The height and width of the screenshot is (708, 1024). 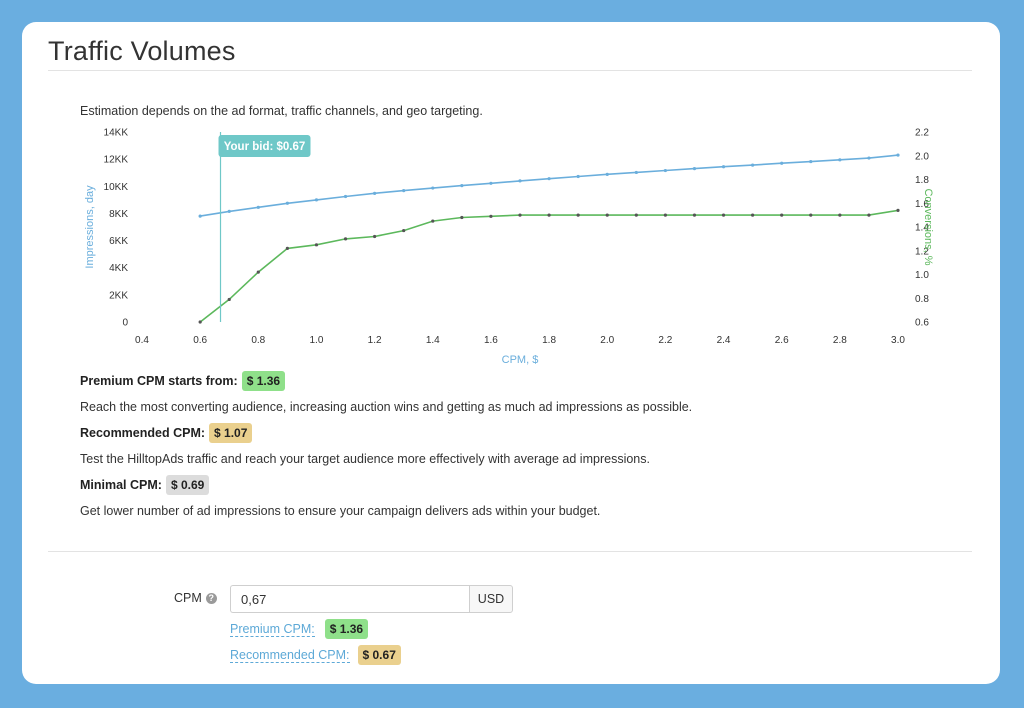 I want to click on y-right-tick-label: 1.4, so click(x=922, y=228).